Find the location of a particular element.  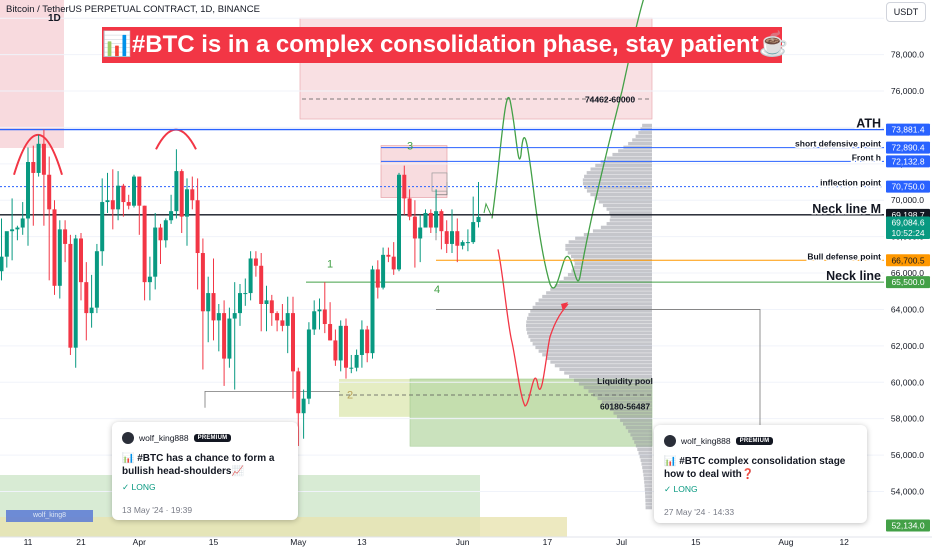

currency-button: USDT is located at coordinates (906, 12).